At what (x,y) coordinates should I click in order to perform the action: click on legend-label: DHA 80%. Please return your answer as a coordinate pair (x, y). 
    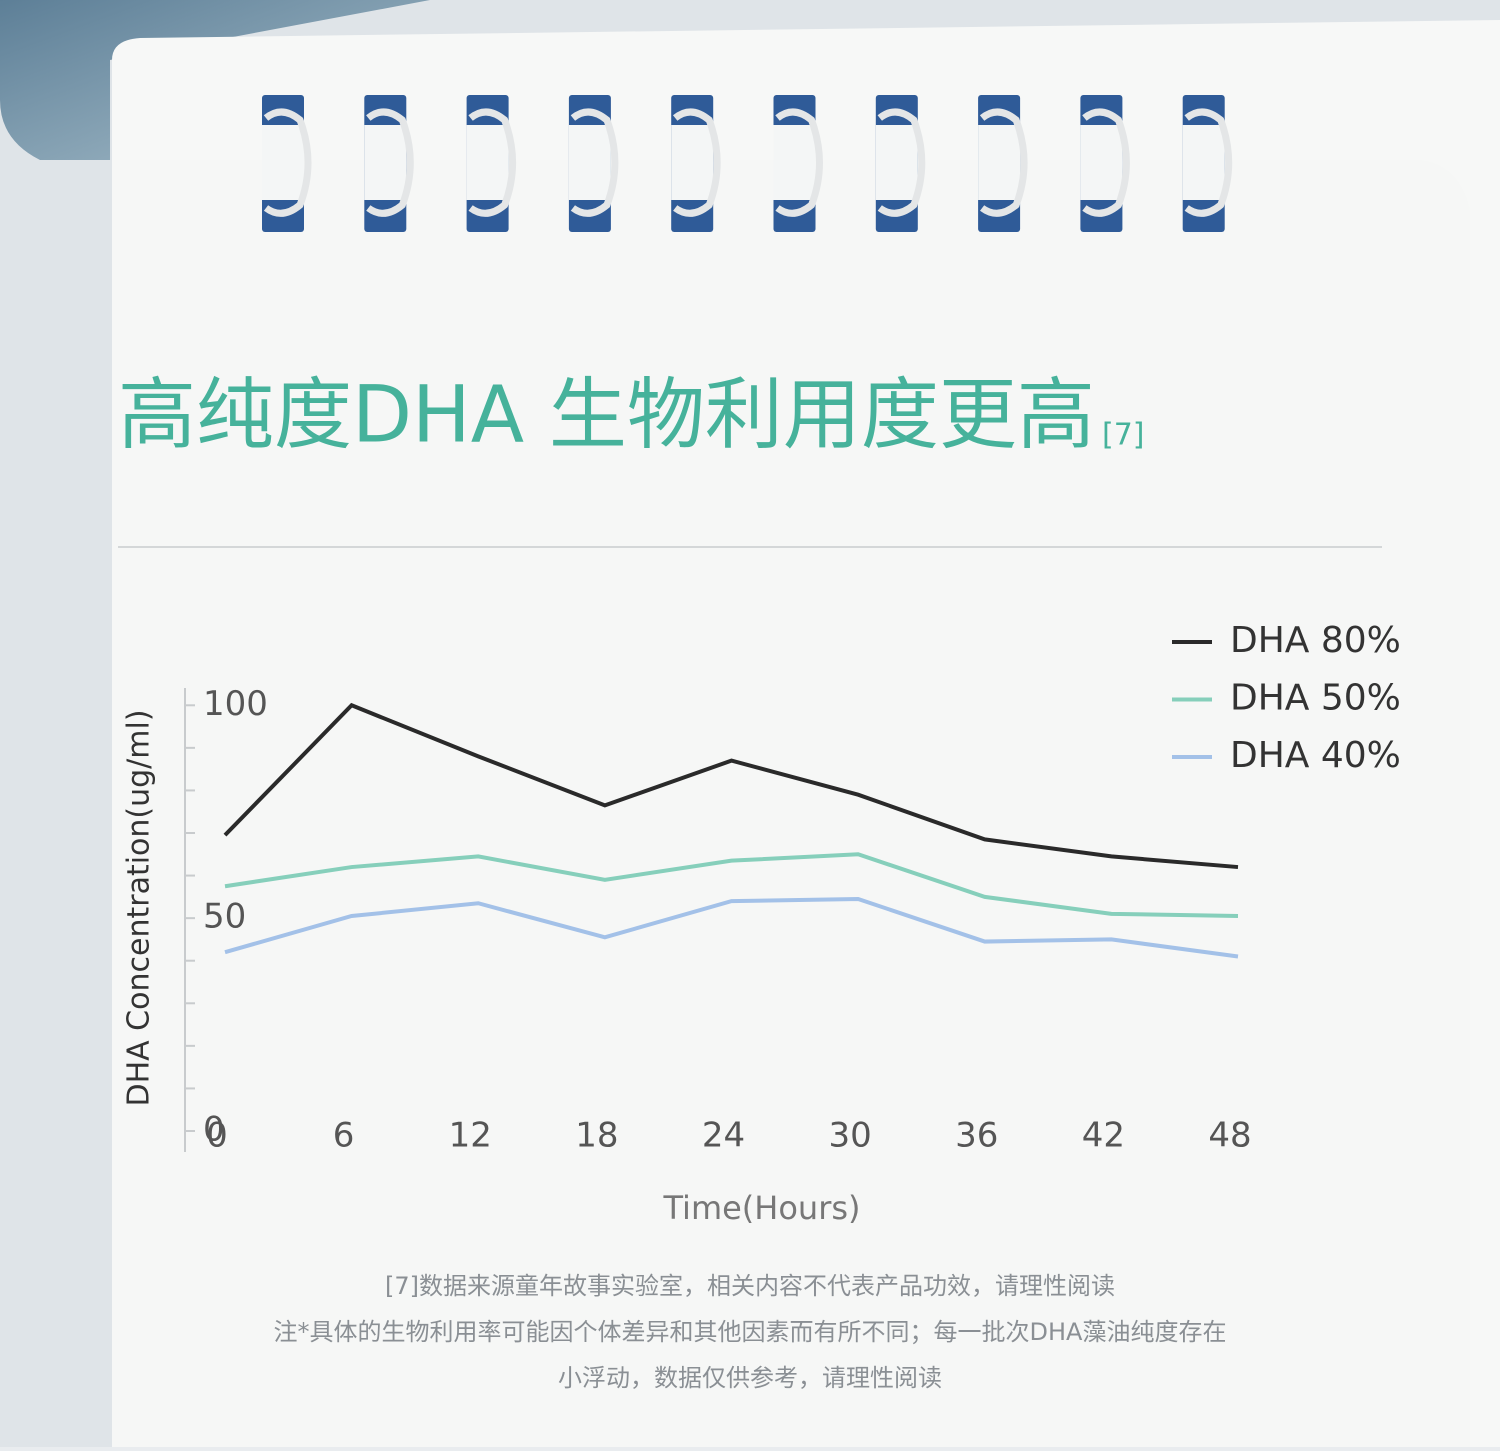
    Looking at the image, I should click on (1315, 640).